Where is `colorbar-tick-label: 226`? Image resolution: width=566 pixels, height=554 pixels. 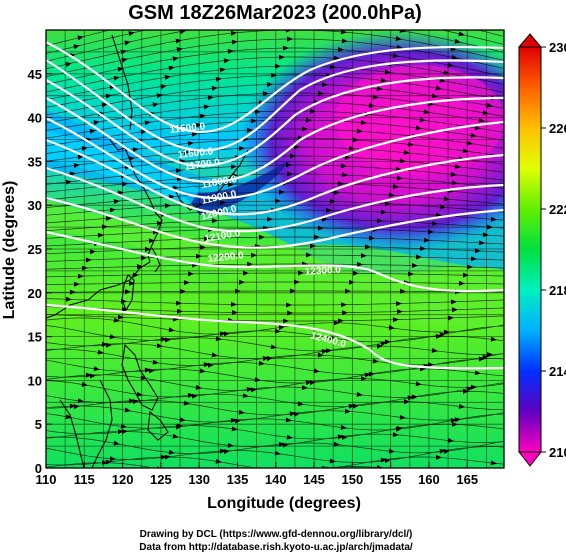 colorbar-tick-label: 226 is located at coordinates (557, 128).